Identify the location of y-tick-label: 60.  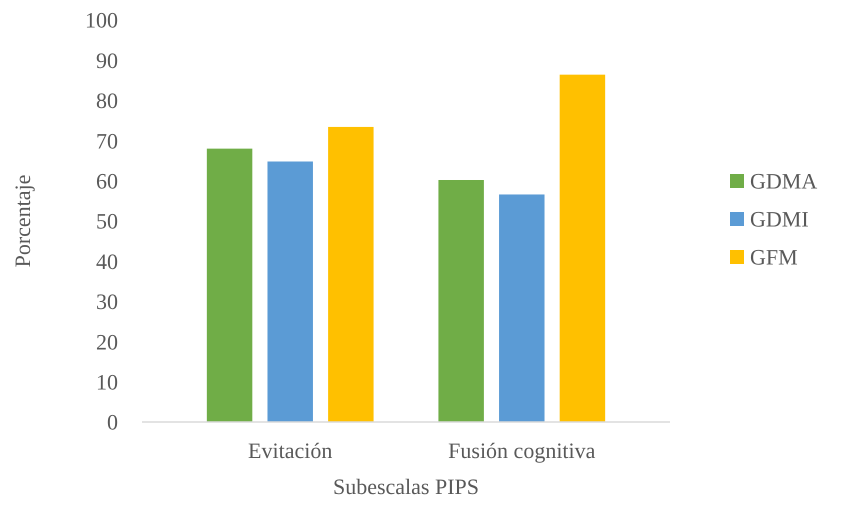
(107, 181).